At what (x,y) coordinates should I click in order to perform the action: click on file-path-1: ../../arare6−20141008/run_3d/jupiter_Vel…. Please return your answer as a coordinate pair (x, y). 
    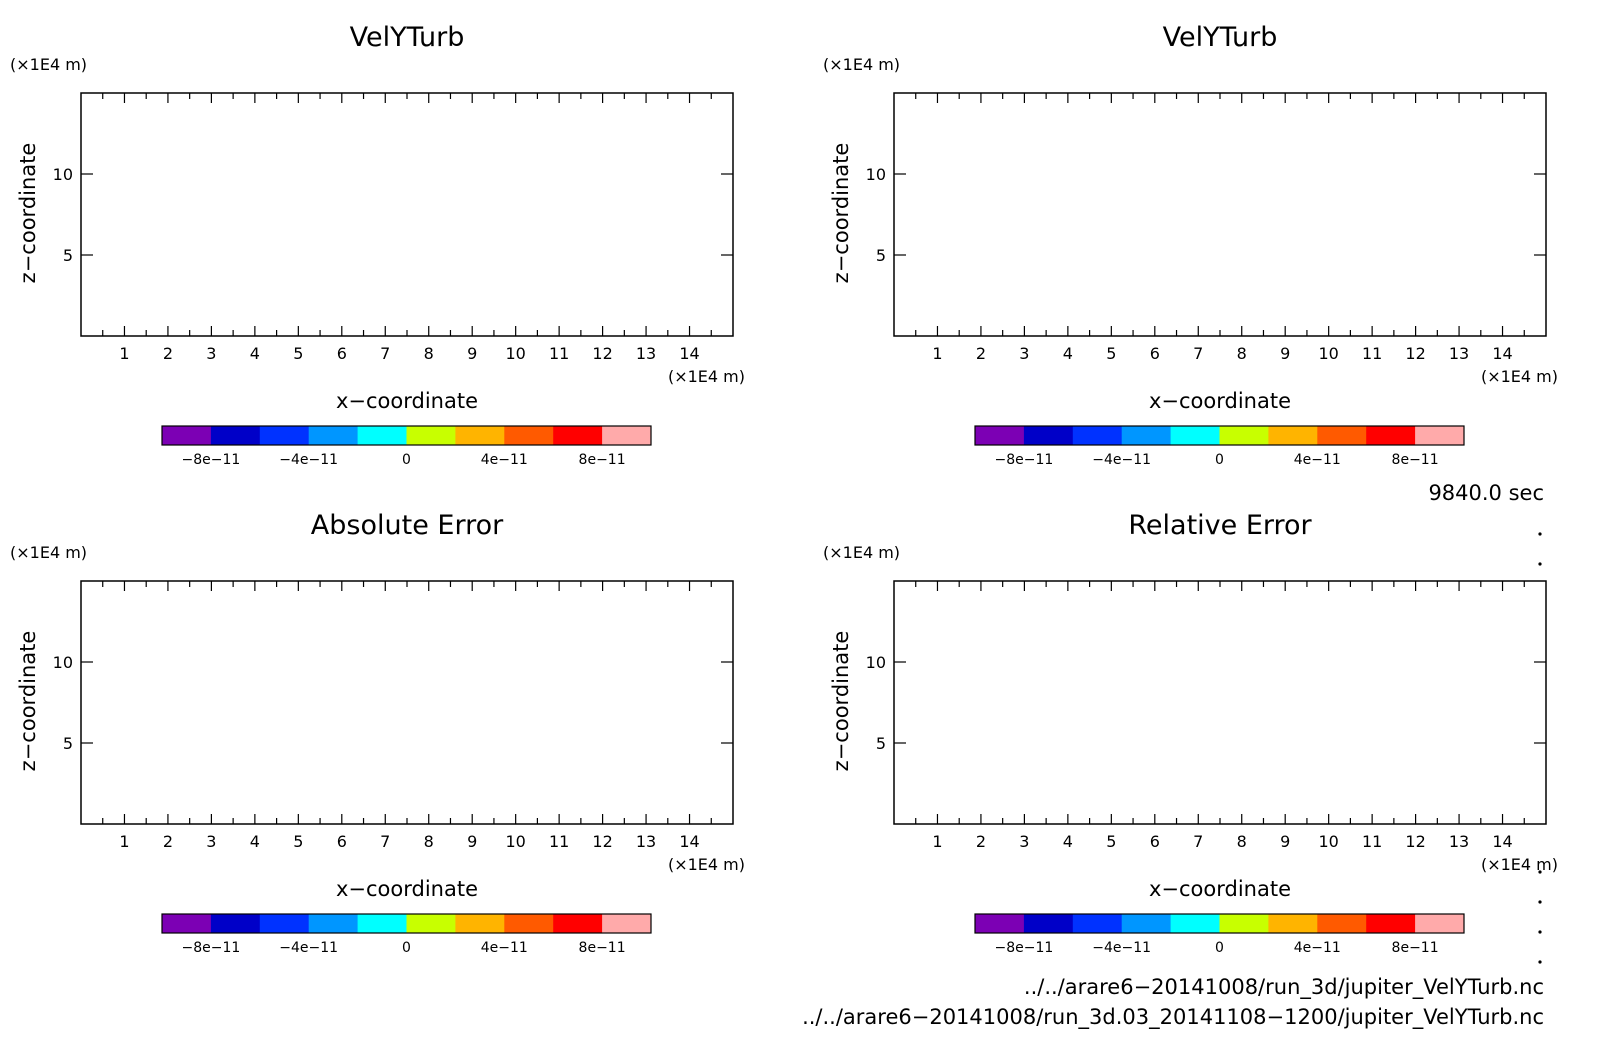
    Looking at the image, I should click on (1284, 987).